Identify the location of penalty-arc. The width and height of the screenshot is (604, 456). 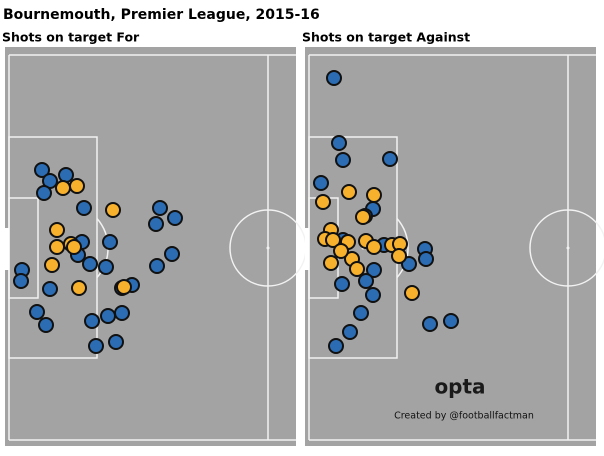
(402, 248).